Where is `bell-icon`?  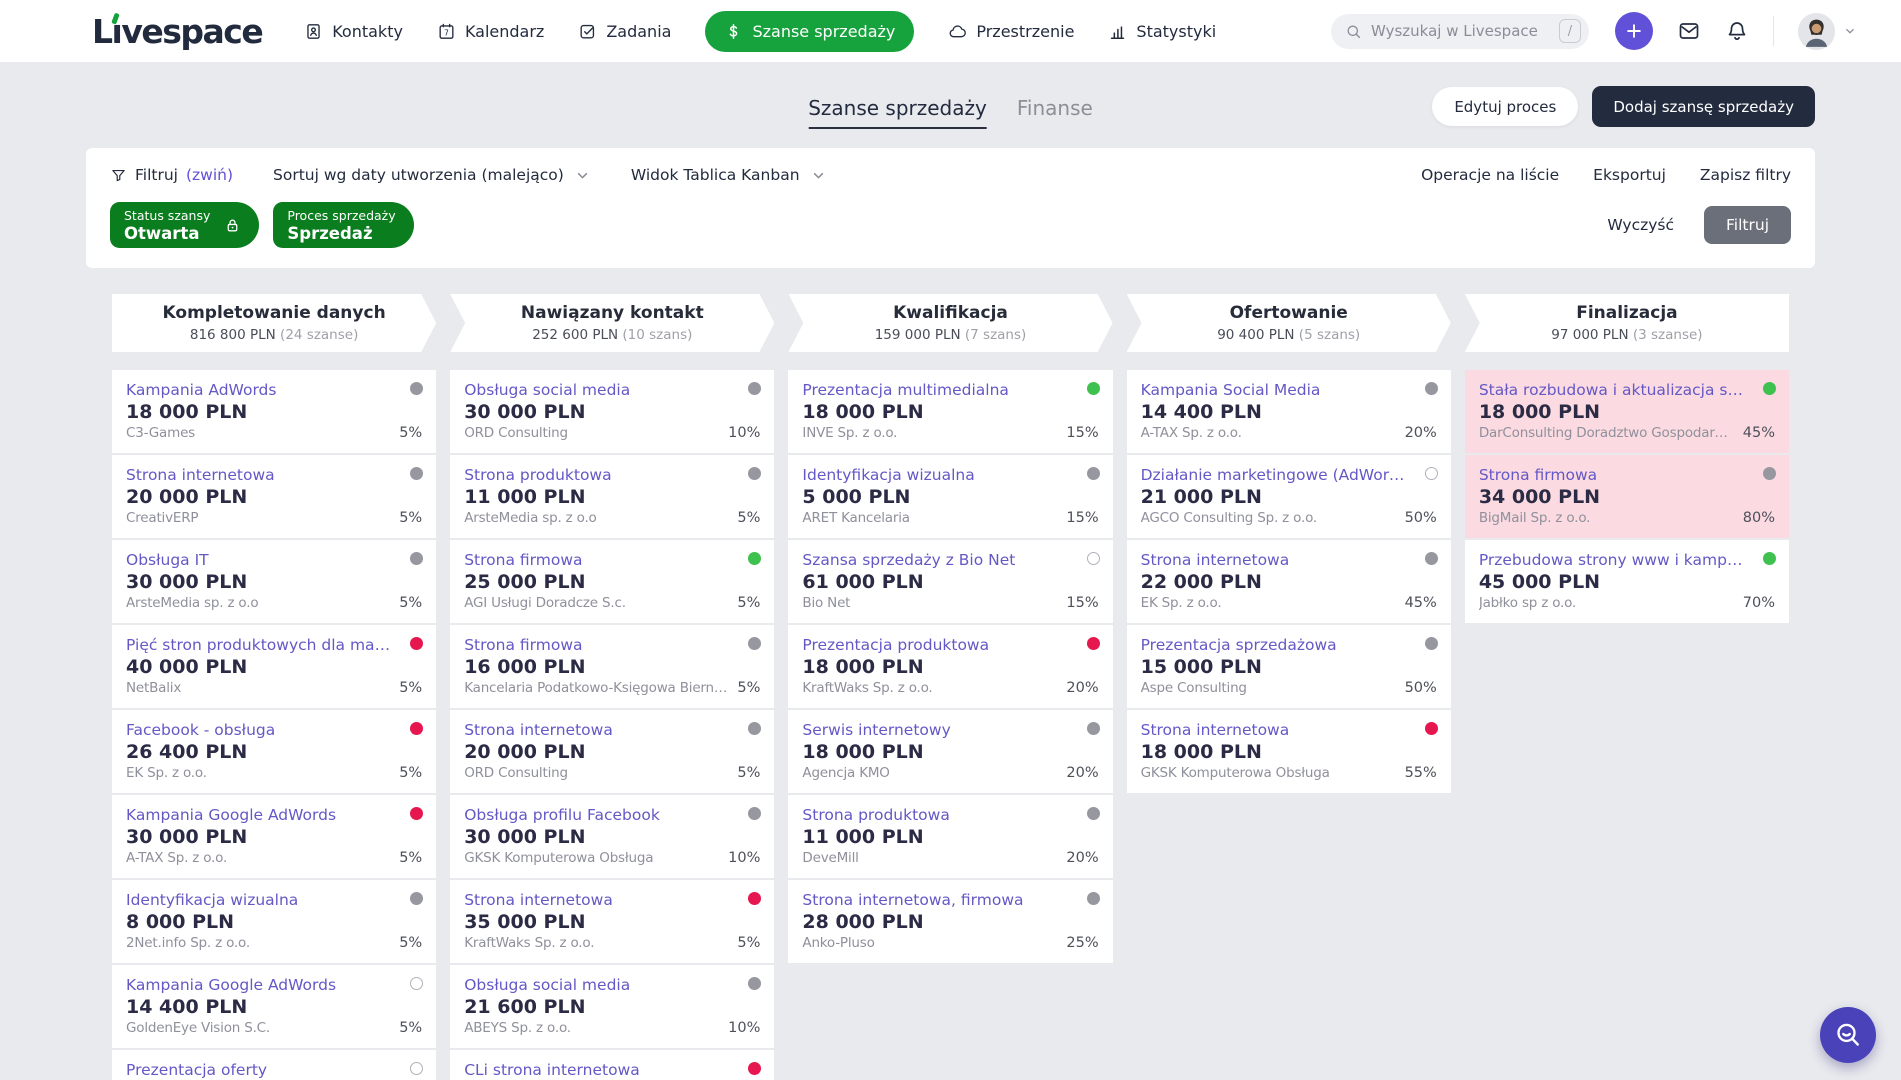
bell-icon is located at coordinates (1737, 31).